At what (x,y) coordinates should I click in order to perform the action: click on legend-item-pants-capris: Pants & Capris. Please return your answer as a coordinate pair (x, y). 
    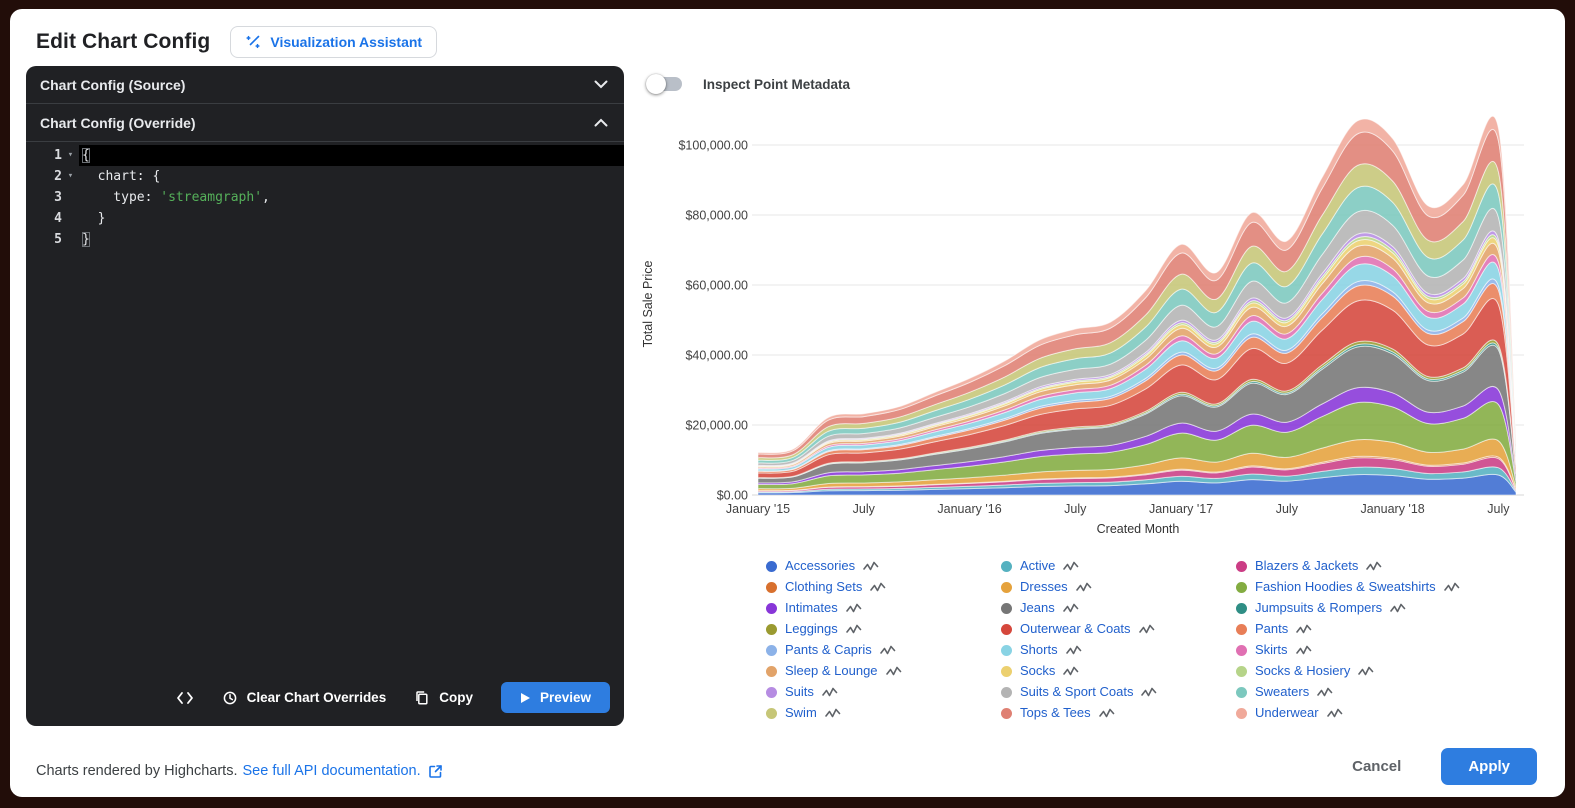
    Looking at the image, I should click on (883, 650).